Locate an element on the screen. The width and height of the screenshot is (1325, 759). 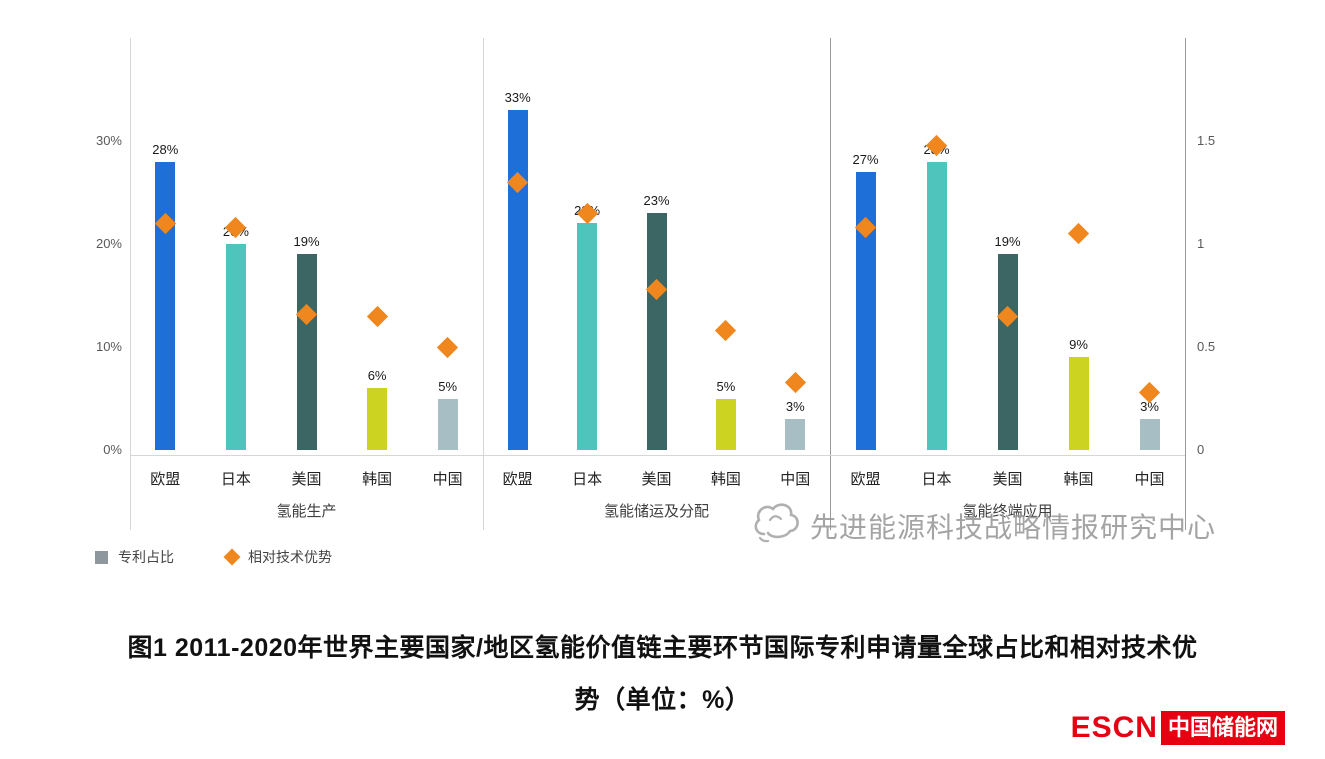
y-axis-right-tick-label: 0.5 is located at coordinates (1206, 346).